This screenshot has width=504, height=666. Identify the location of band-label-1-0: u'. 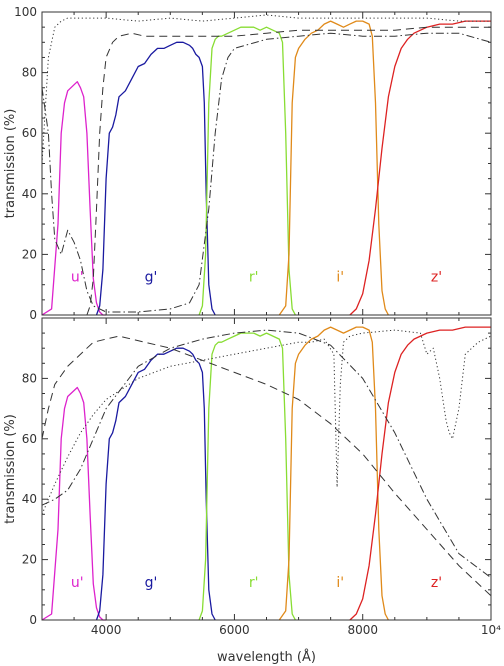
(77, 583).